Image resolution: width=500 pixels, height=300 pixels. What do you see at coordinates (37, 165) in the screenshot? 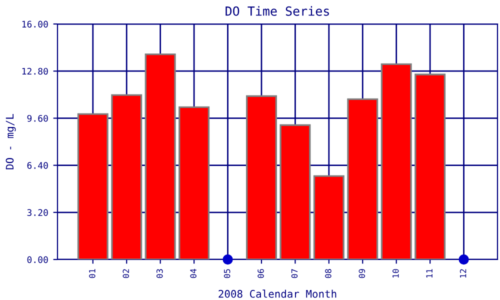
I see `y-tick-label: 6.40` at bounding box center [37, 165].